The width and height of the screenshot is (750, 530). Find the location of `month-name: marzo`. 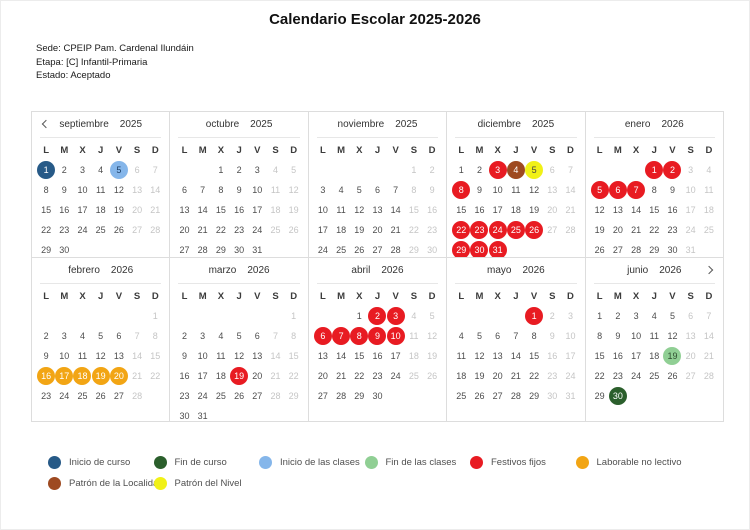

month-name: marzo is located at coordinates (222, 270).